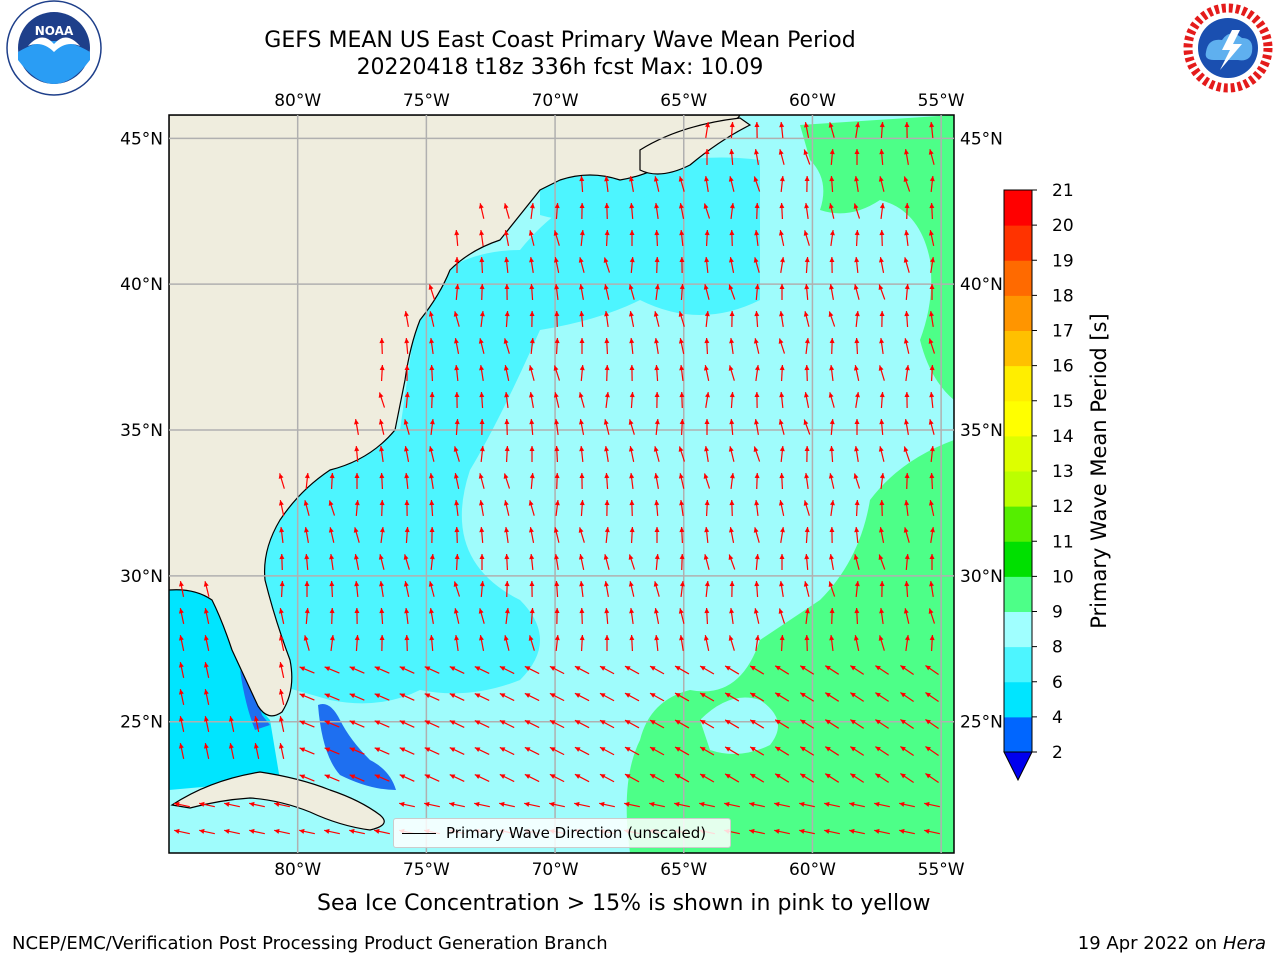 The width and height of the screenshot is (1280, 960). What do you see at coordinates (1063, 542) in the screenshot?
I see `colorbar-tick-label: 11` at bounding box center [1063, 542].